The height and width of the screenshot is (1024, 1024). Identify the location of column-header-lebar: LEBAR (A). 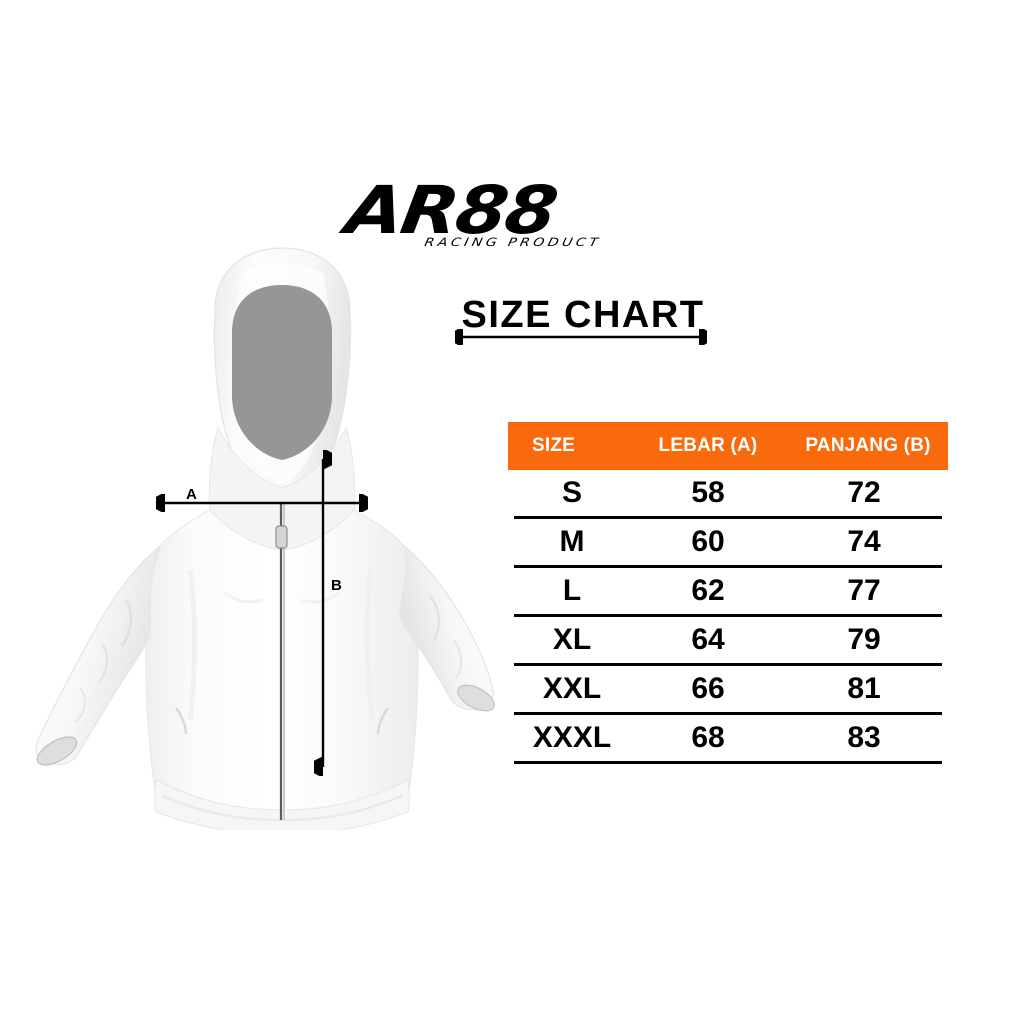
(708, 445).